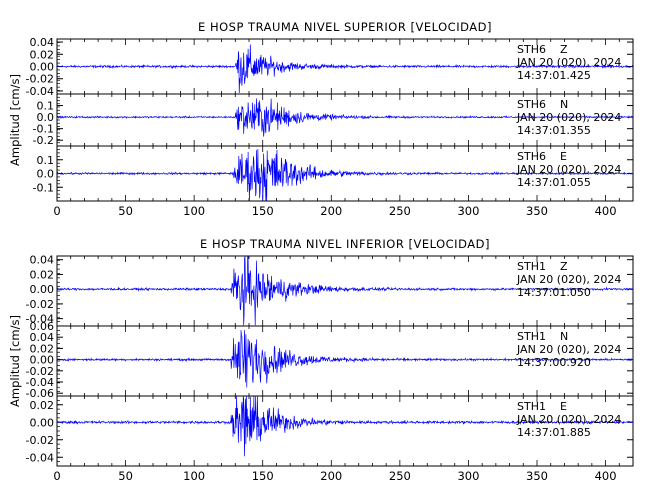  What do you see at coordinates (554, 432) in the screenshot?
I see `record-time: 14:37:01.885` at bounding box center [554, 432].